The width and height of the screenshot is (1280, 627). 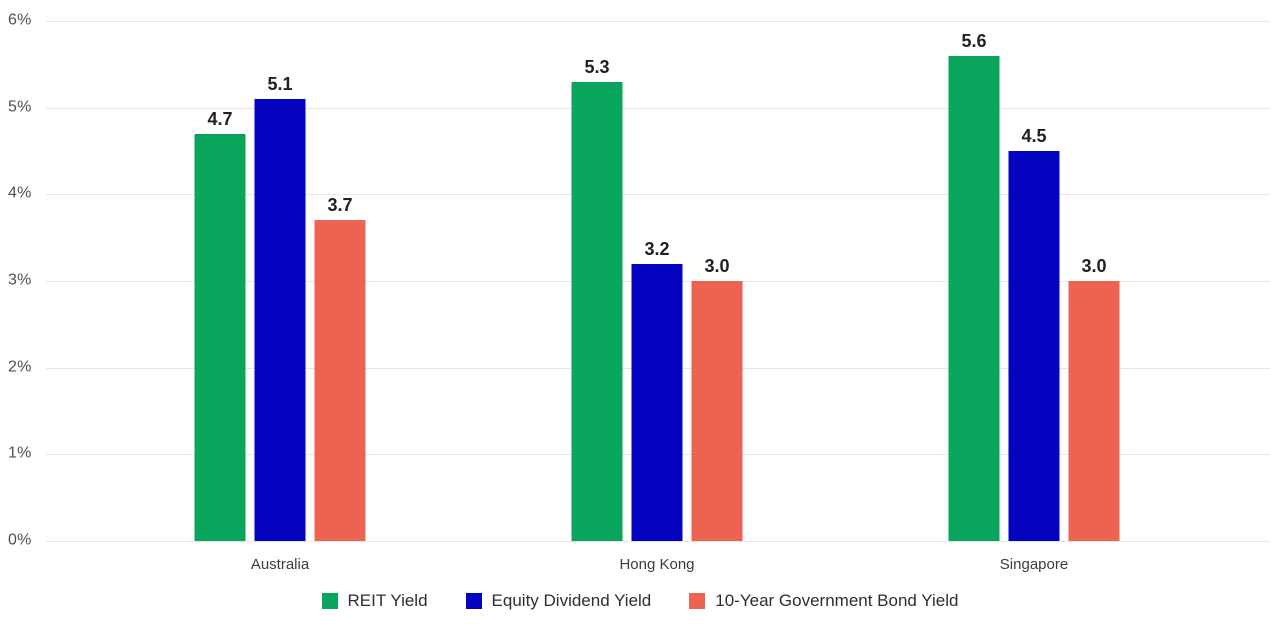 I want to click on y-axis-tick-label: 0%, so click(x=20, y=540).